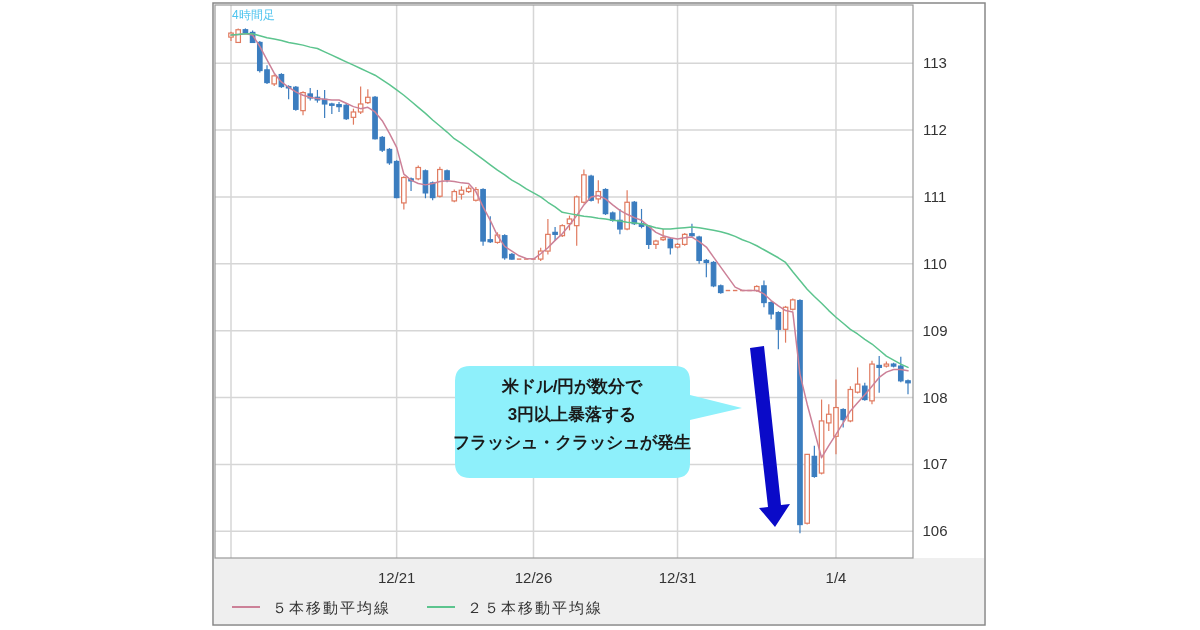 The height and width of the screenshot is (630, 1200). I want to click on y-tick-label: 107, so click(935, 464).